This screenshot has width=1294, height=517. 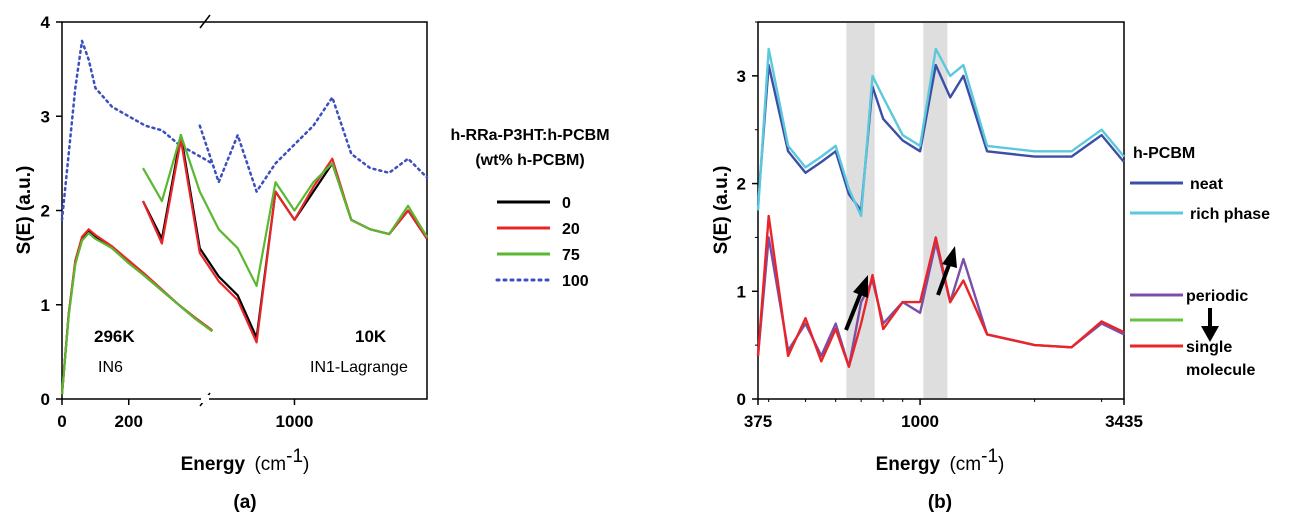 What do you see at coordinates (46, 22) in the screenshot?
I see `y-tick-label: 4` at bounding box center [46, 22].